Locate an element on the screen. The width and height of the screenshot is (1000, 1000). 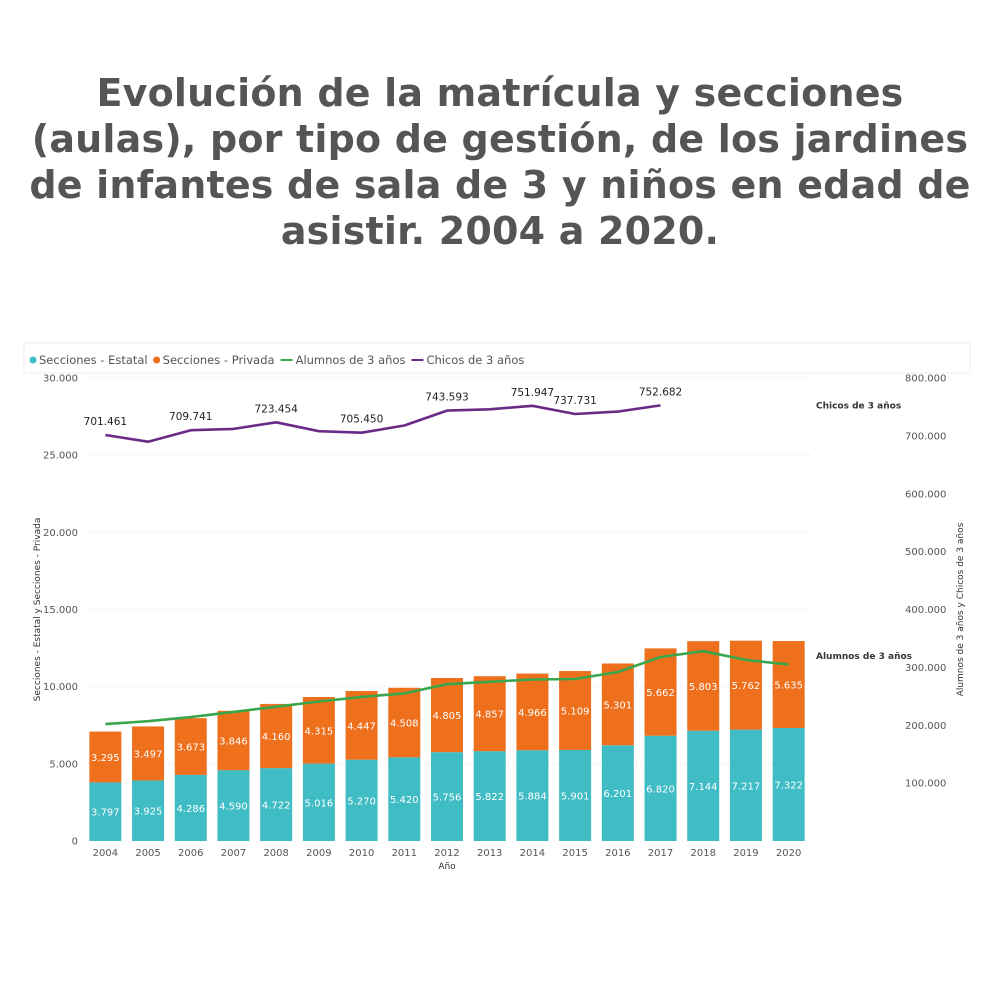
y-right-tick-label: 700.000 is located at coordinates (925, 436).